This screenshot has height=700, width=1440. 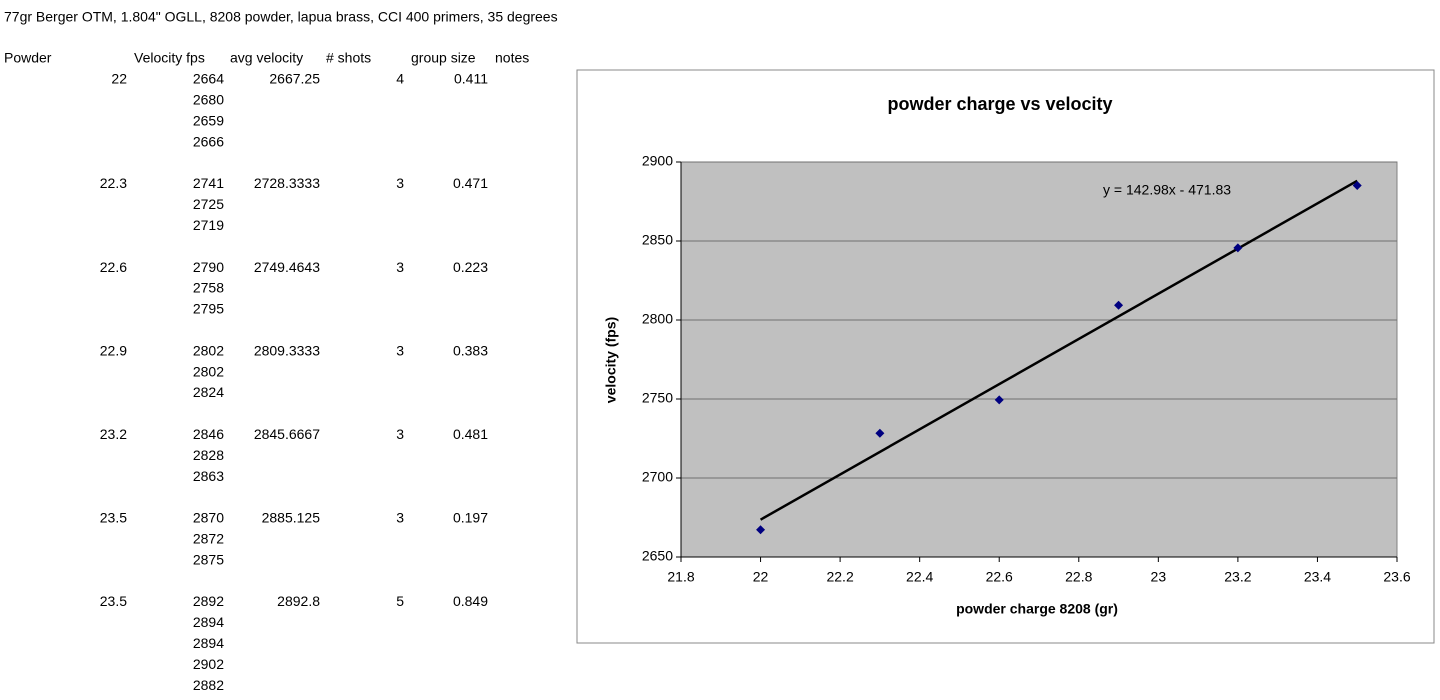 What do you see at coordinates (208, 664) in the screenshot?
I see `velocity-cell: 2902` at bounding box center [208, 664].